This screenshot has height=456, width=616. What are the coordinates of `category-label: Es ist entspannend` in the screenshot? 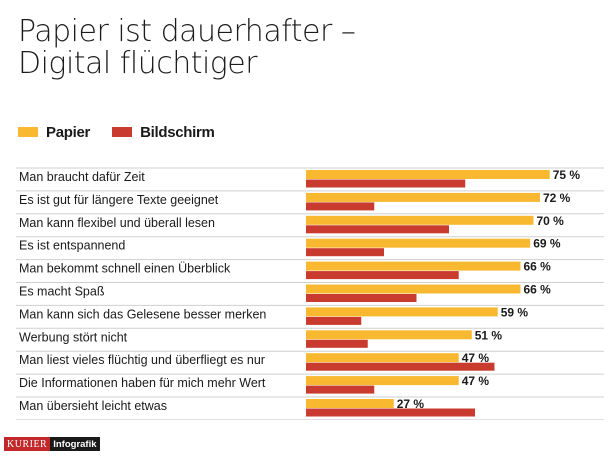 It's located at (72, 246).